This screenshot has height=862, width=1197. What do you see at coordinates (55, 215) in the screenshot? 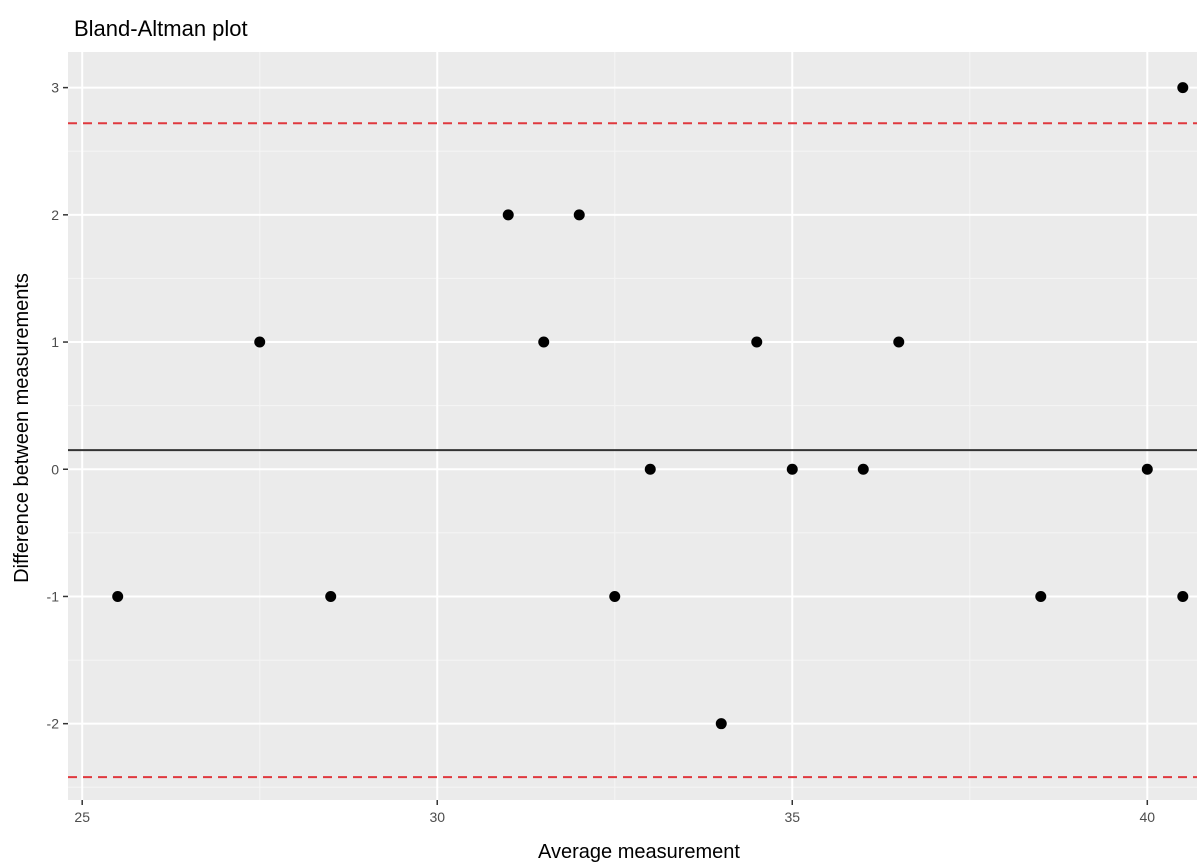
I see `y-tick-label: 2` at bounding box center [55, 215].